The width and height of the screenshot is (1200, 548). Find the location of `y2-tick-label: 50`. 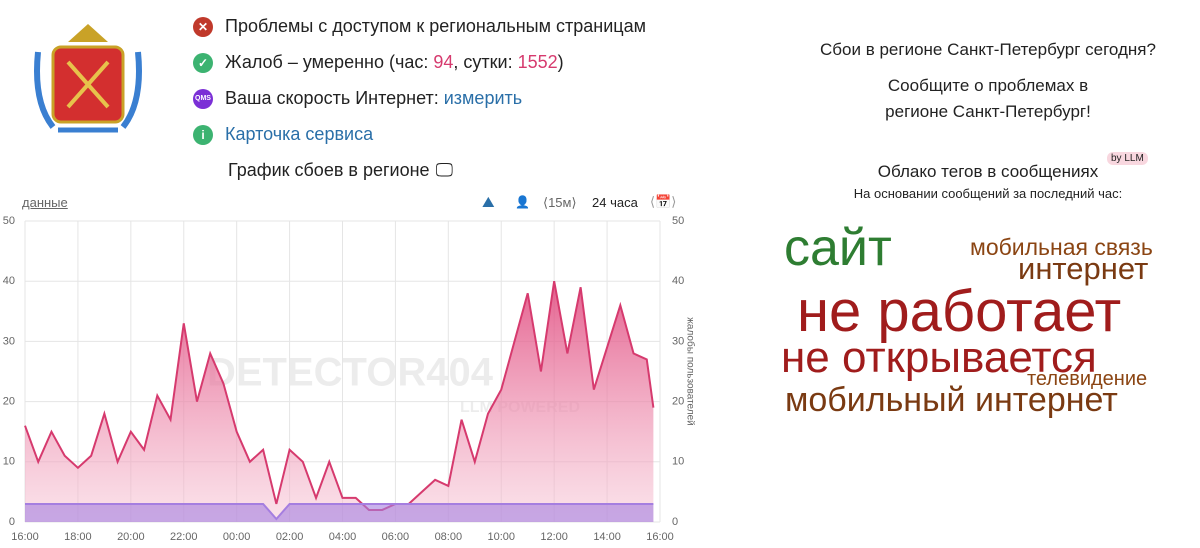

y2-tick-label: 50 is located at coordinates (678, 221).